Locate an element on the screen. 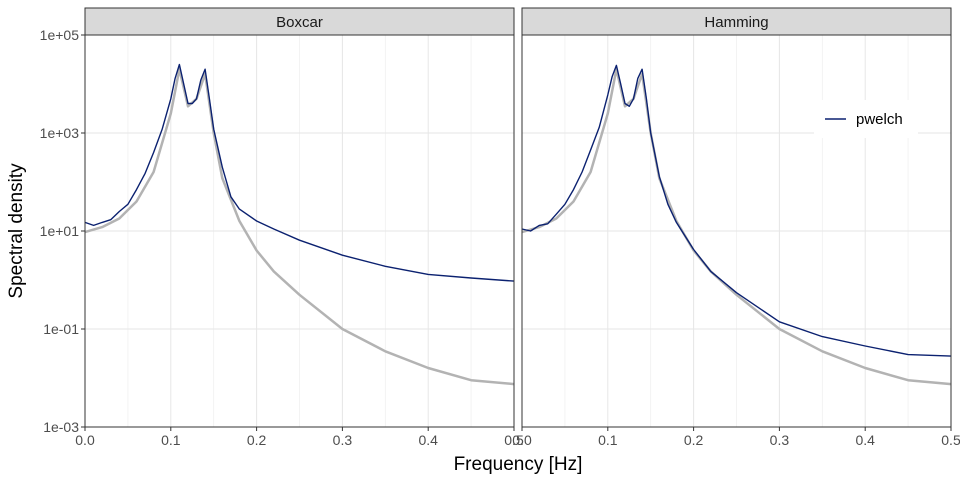  y-tick-label: 1e+05 is located at coordinates (60, 35).